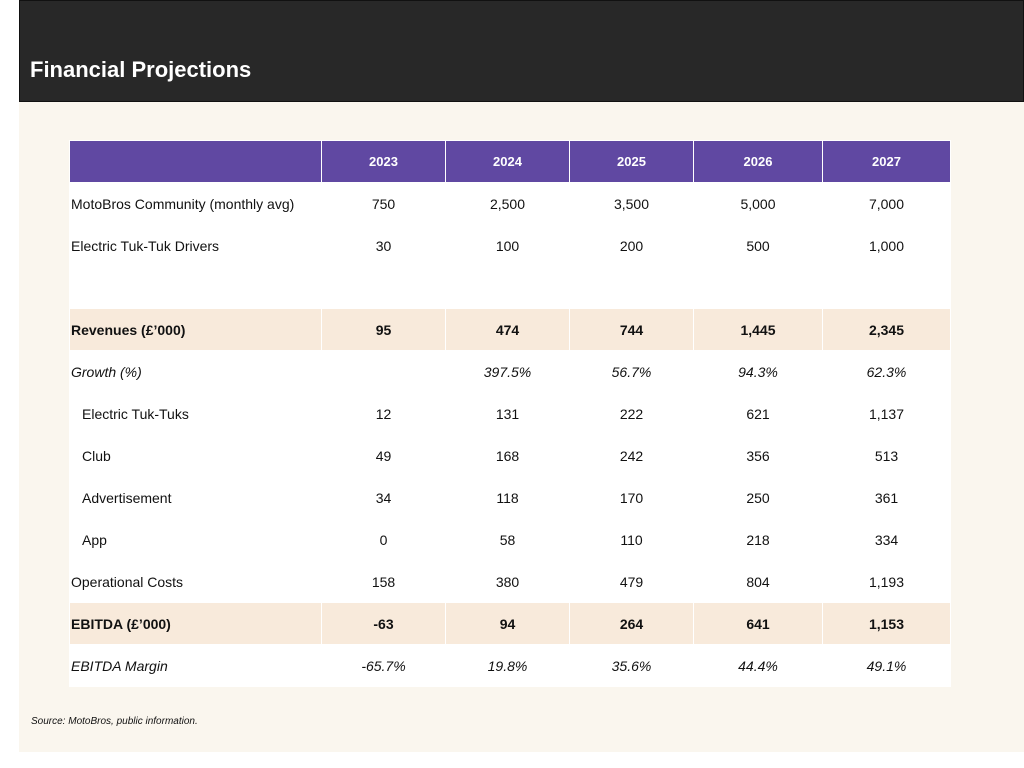 The height and width of the screenshot is (768, 1024). I want to click on table-cell: 334, so click(886, 539).